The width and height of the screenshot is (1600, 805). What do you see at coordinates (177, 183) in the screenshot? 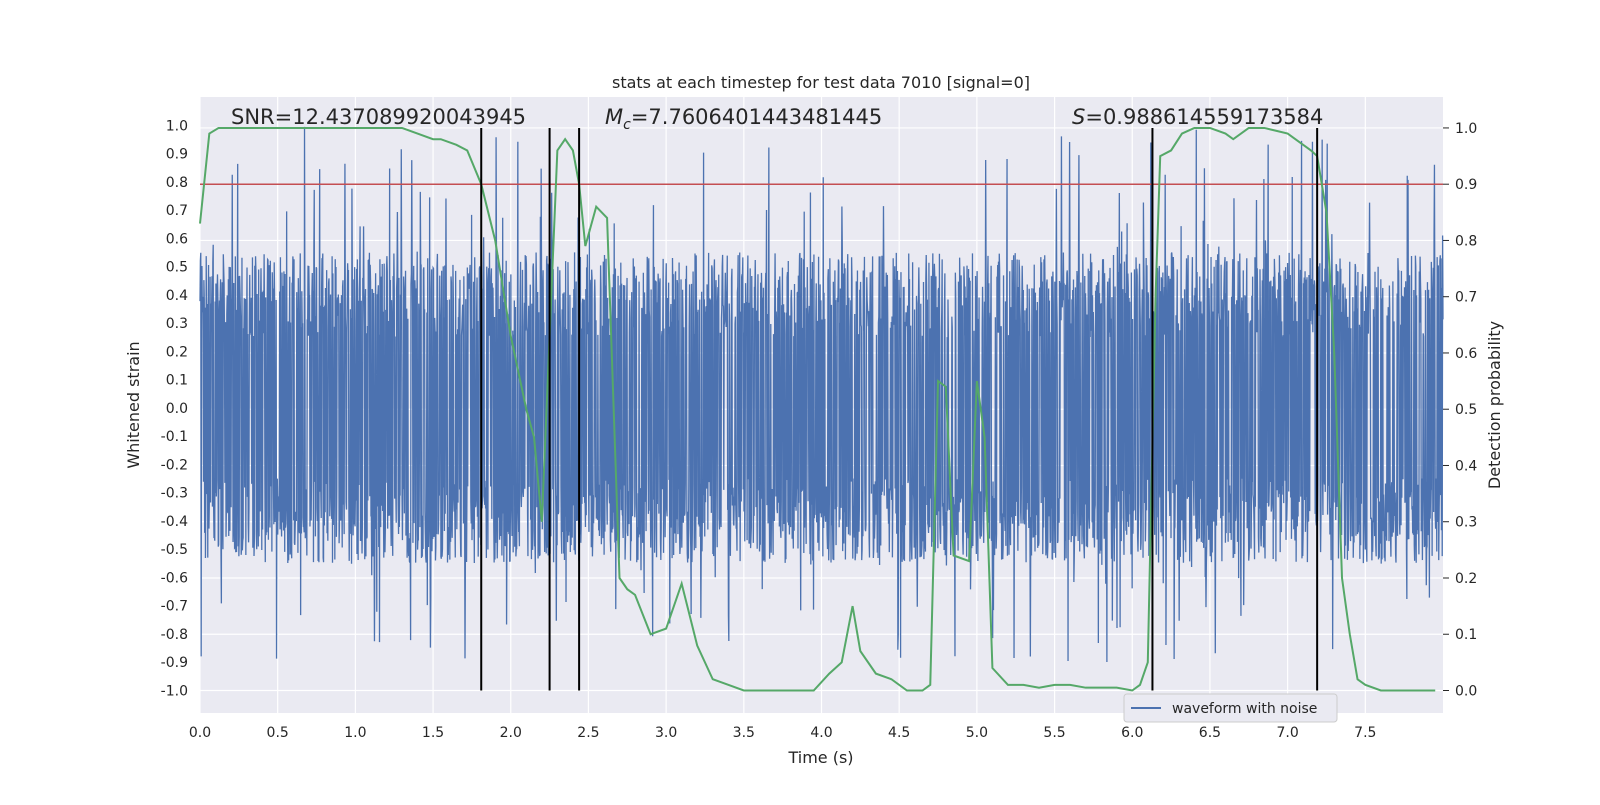
I see `y-left-tick-label: 0.8` at bounding box center [177, 183].